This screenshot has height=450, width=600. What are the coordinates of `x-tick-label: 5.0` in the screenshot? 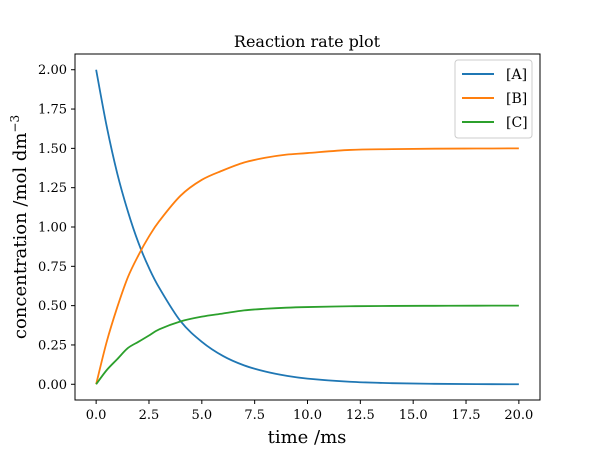 It's located at (201, 415).